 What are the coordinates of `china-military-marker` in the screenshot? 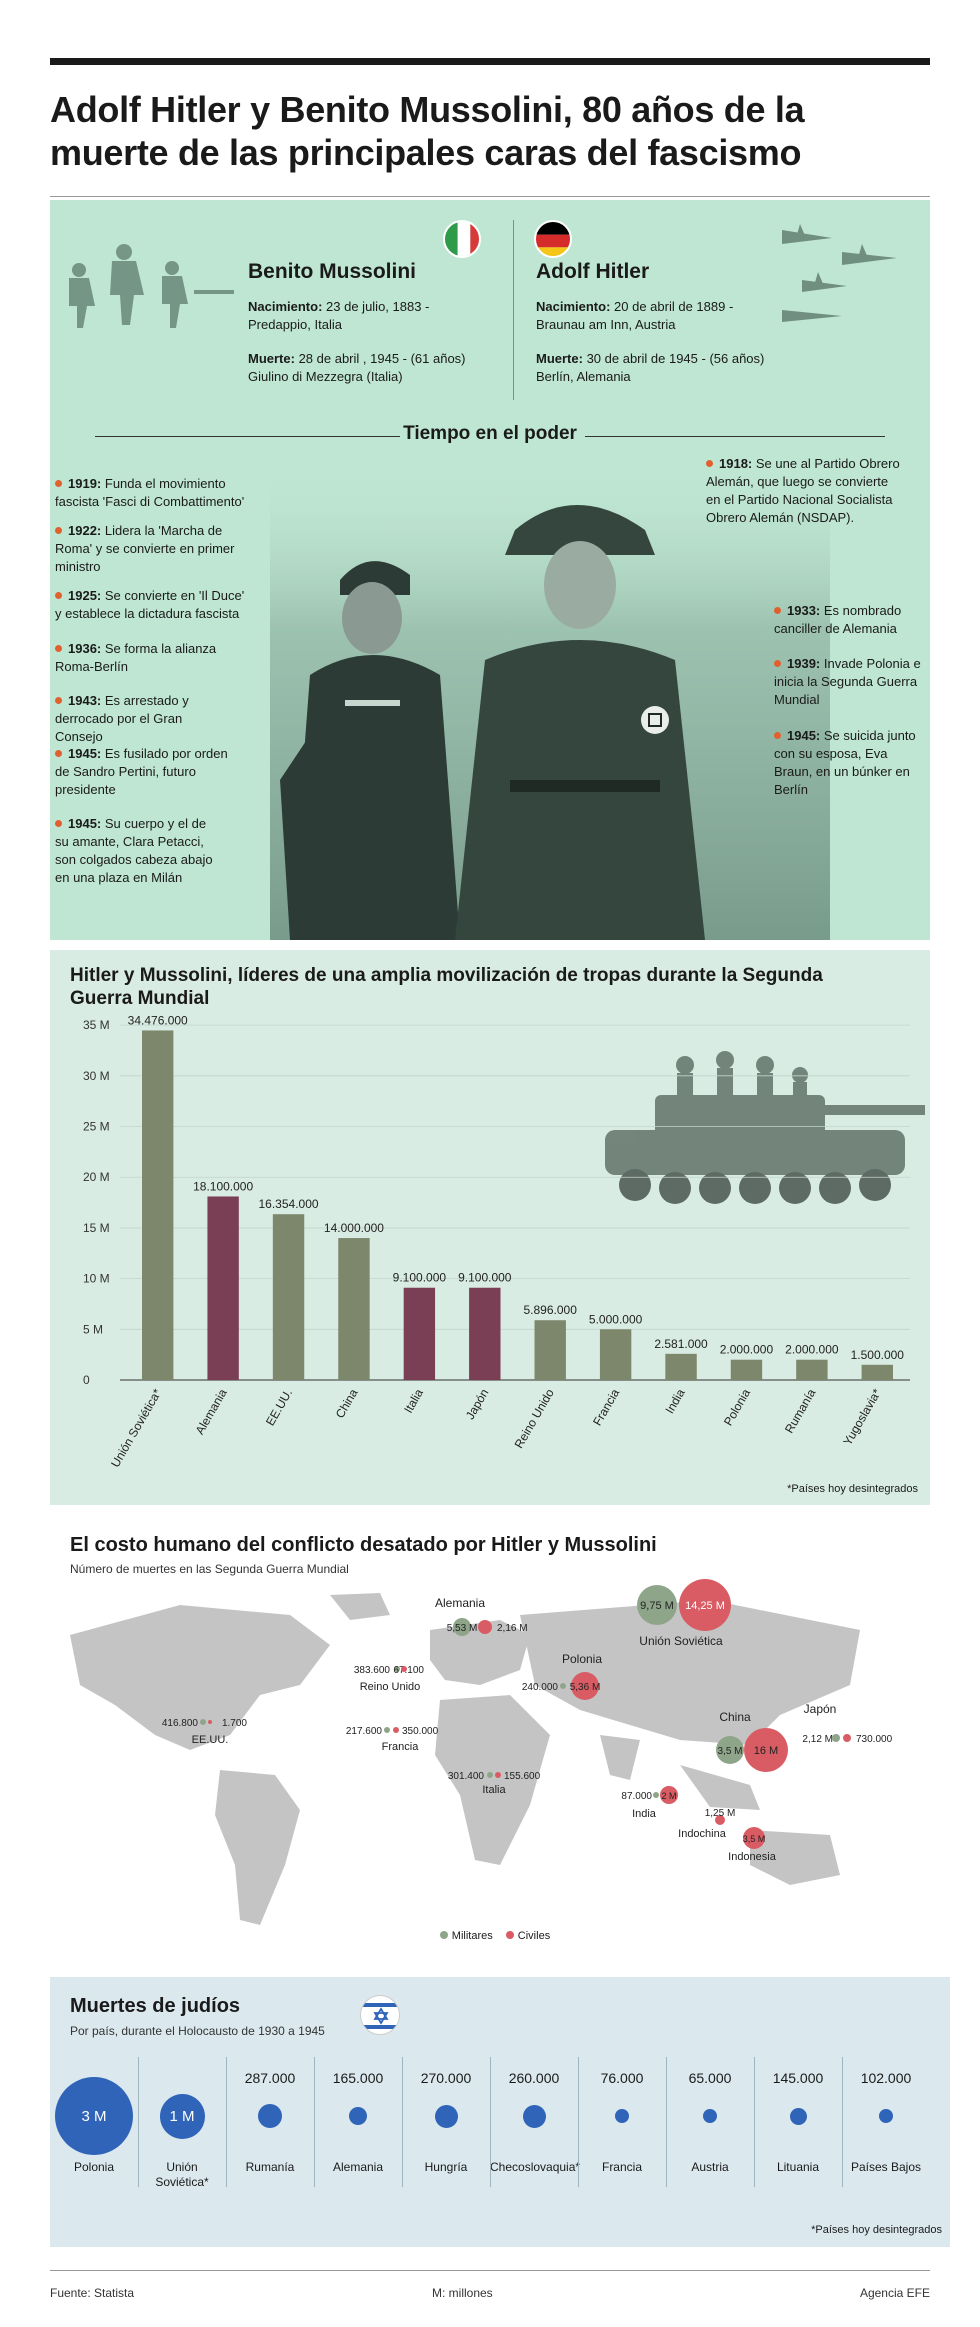 It's located at (730, 1750).